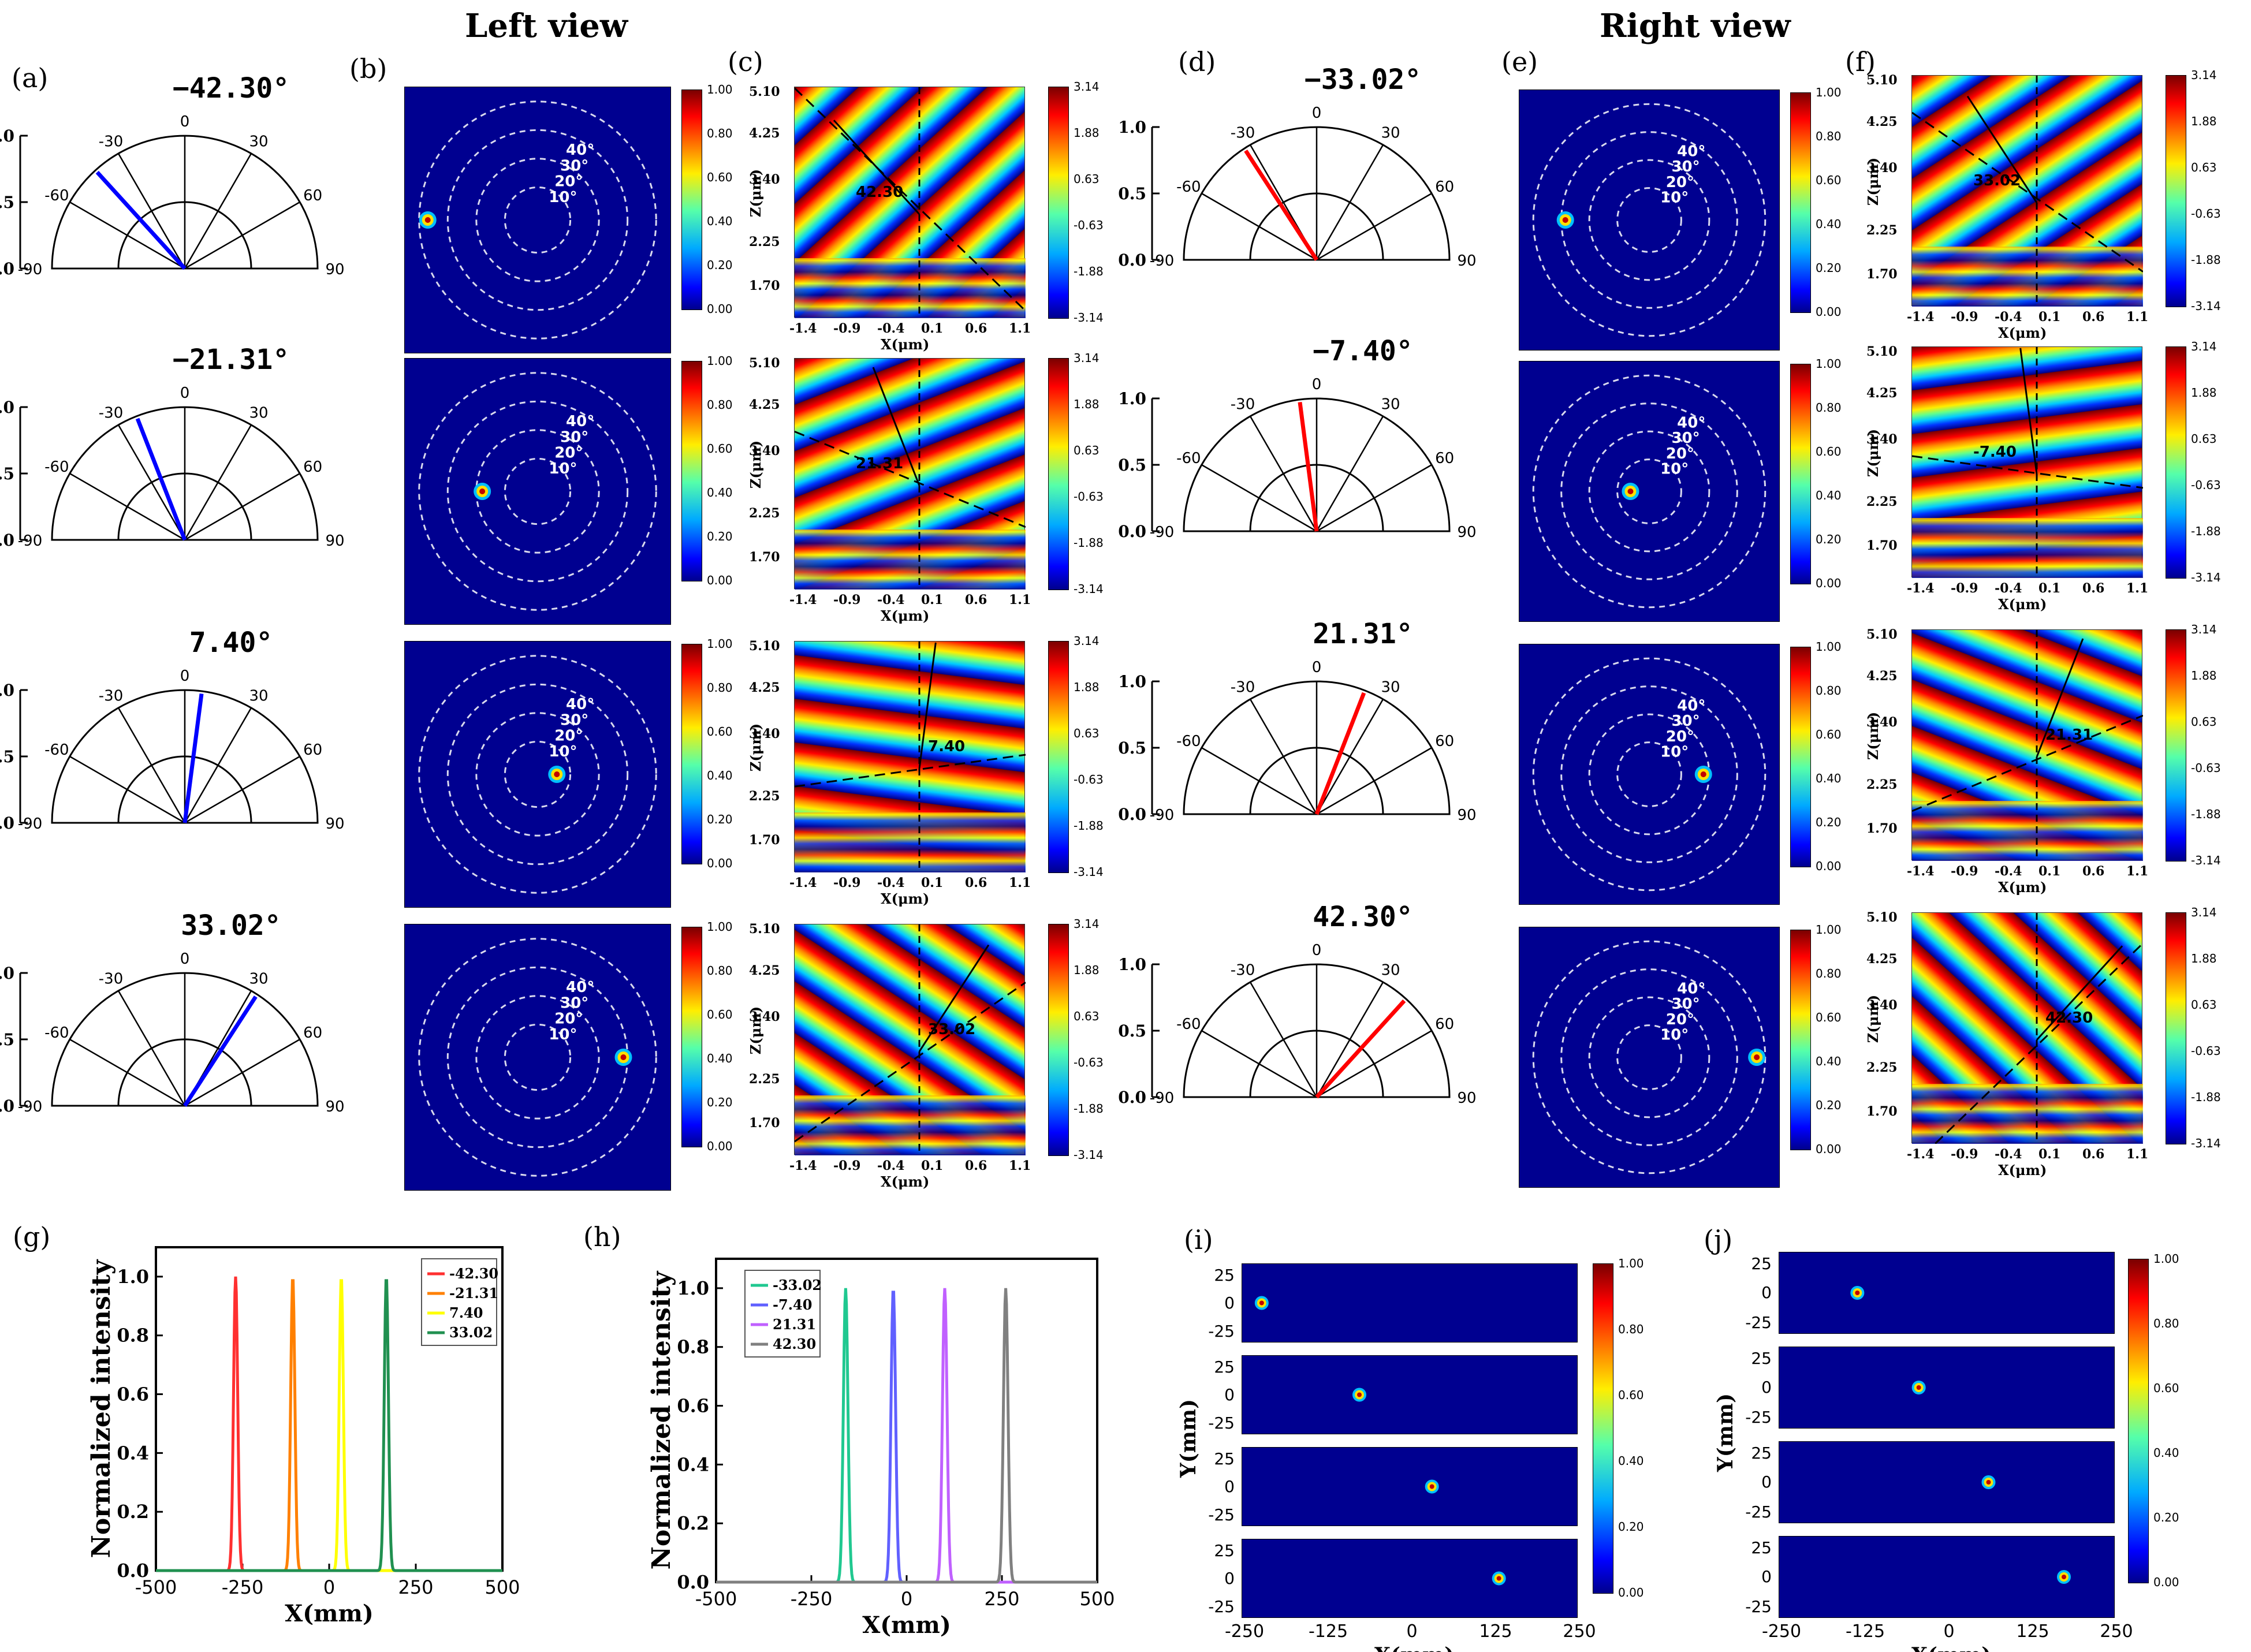  I want to click on x-tick: -125, so click(1328, 1631).